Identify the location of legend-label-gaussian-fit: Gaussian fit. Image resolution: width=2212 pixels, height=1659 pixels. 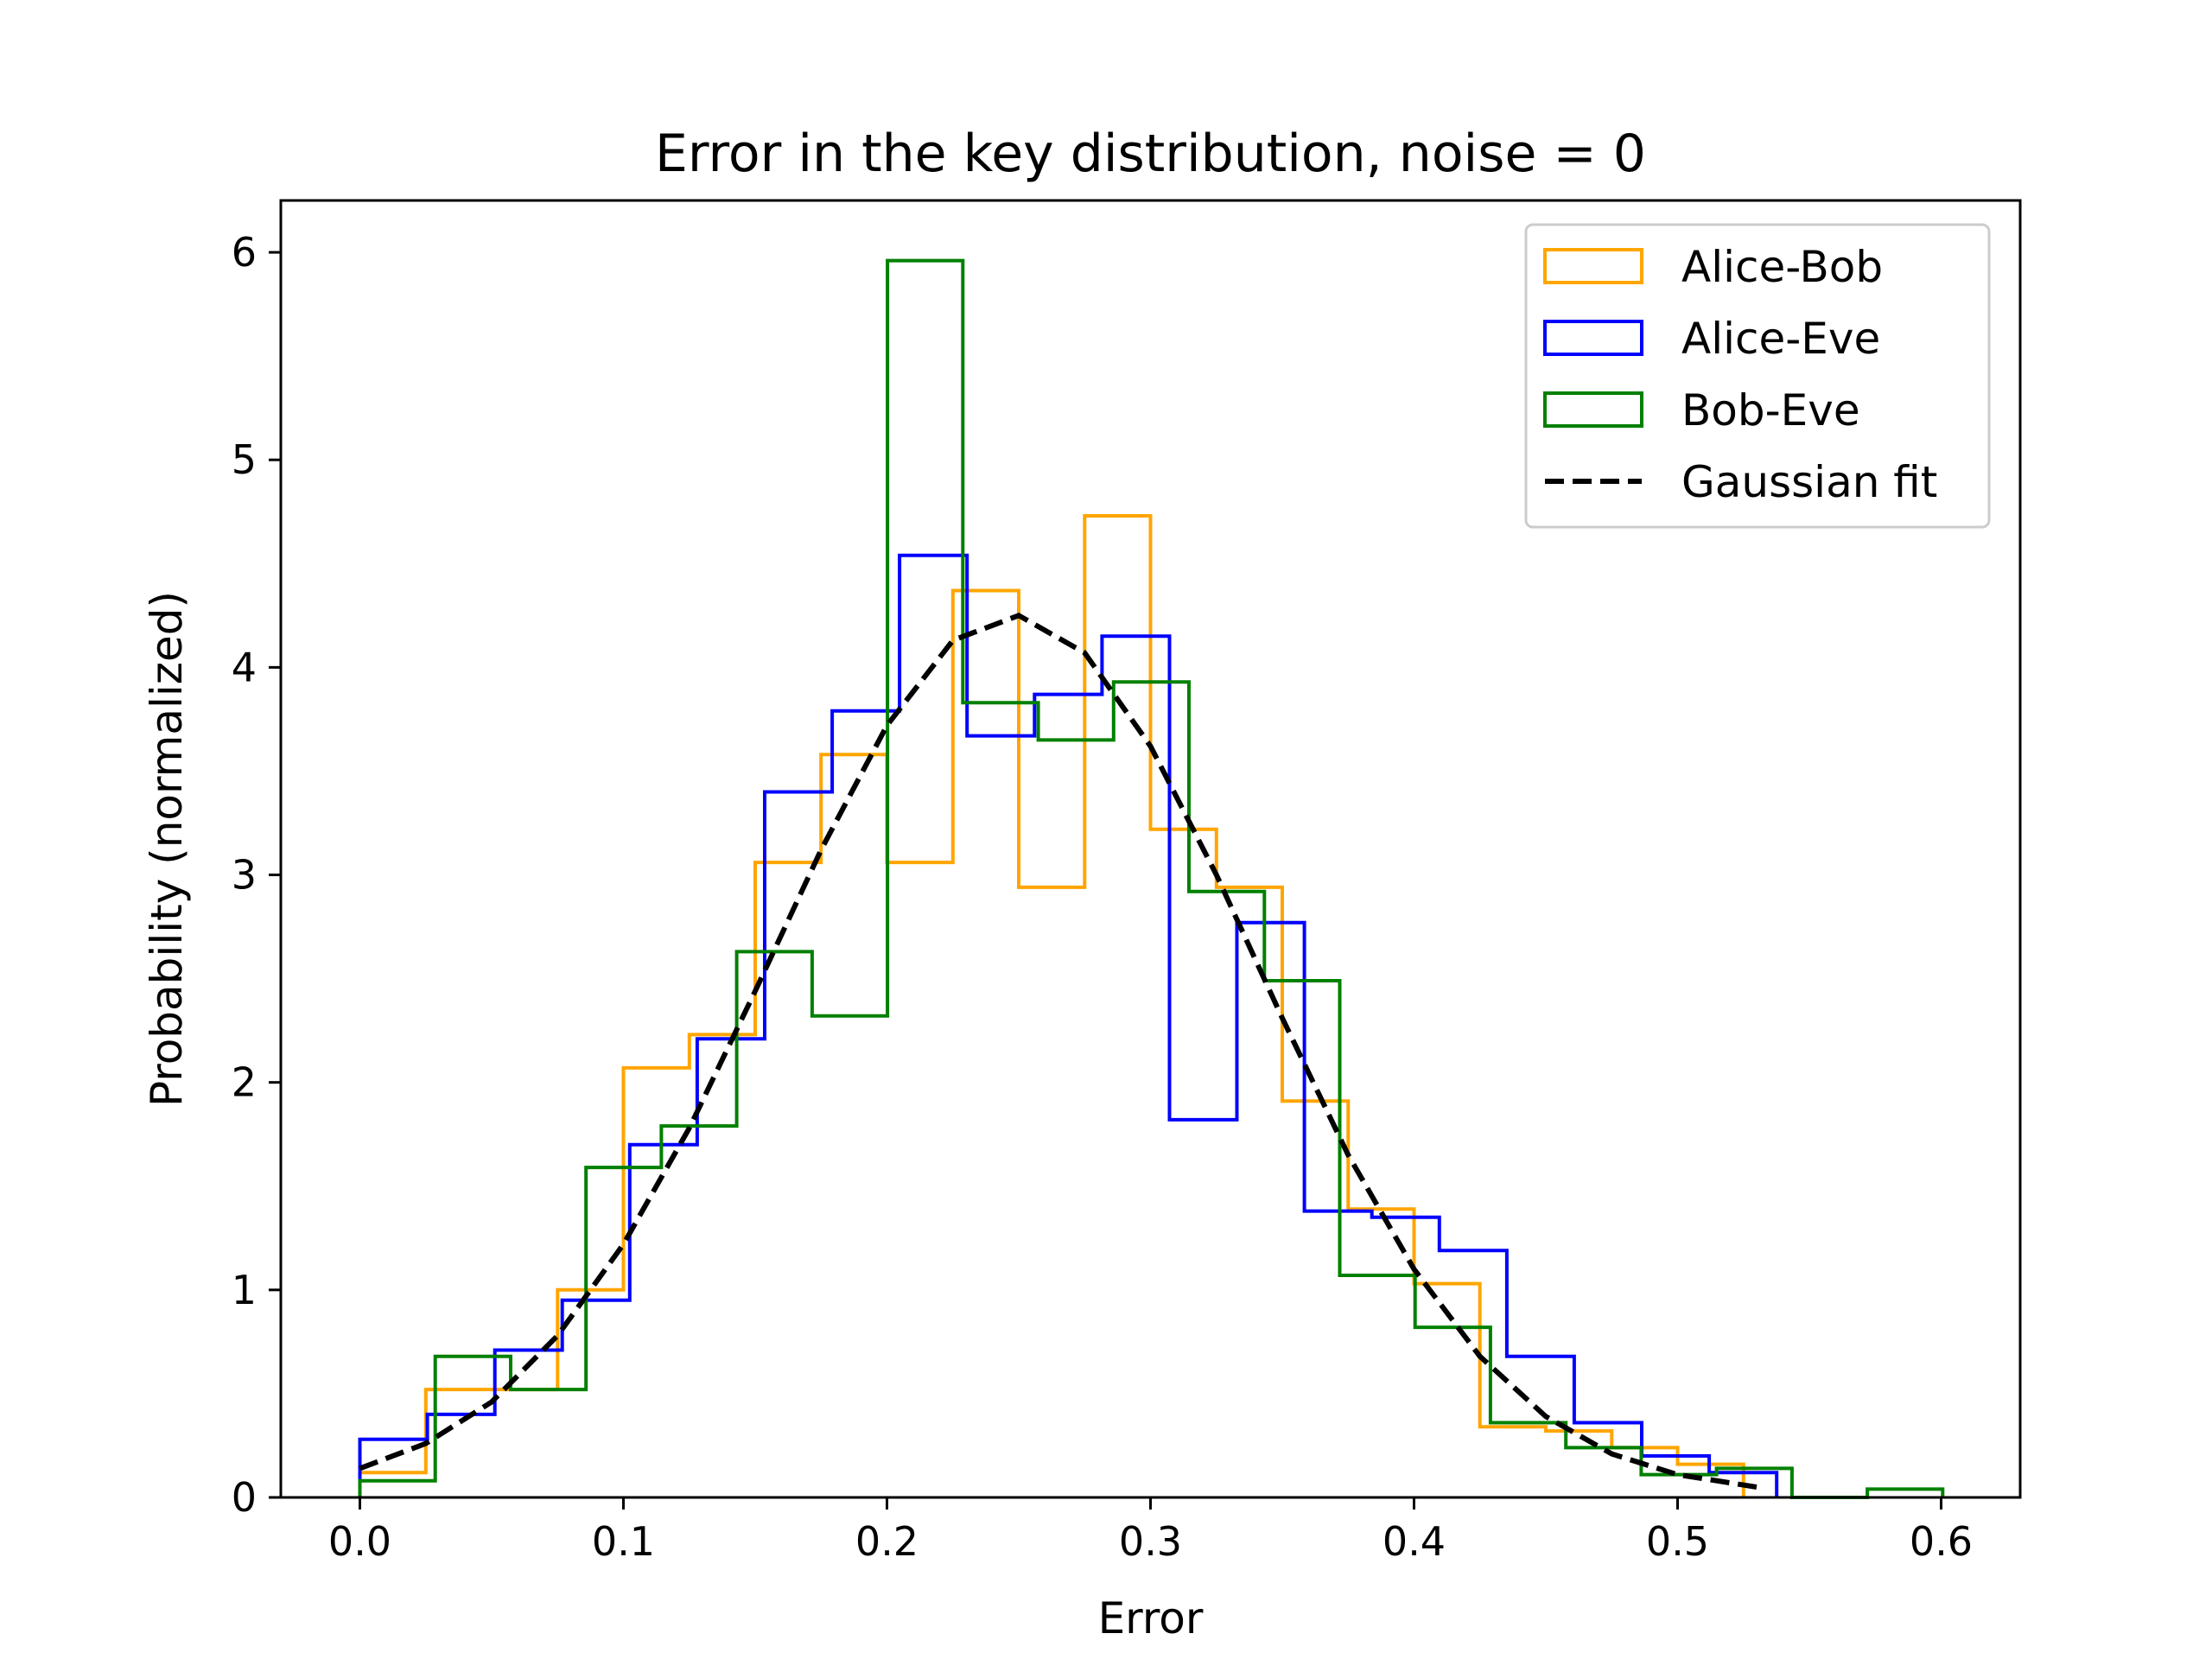
(1809, 482).